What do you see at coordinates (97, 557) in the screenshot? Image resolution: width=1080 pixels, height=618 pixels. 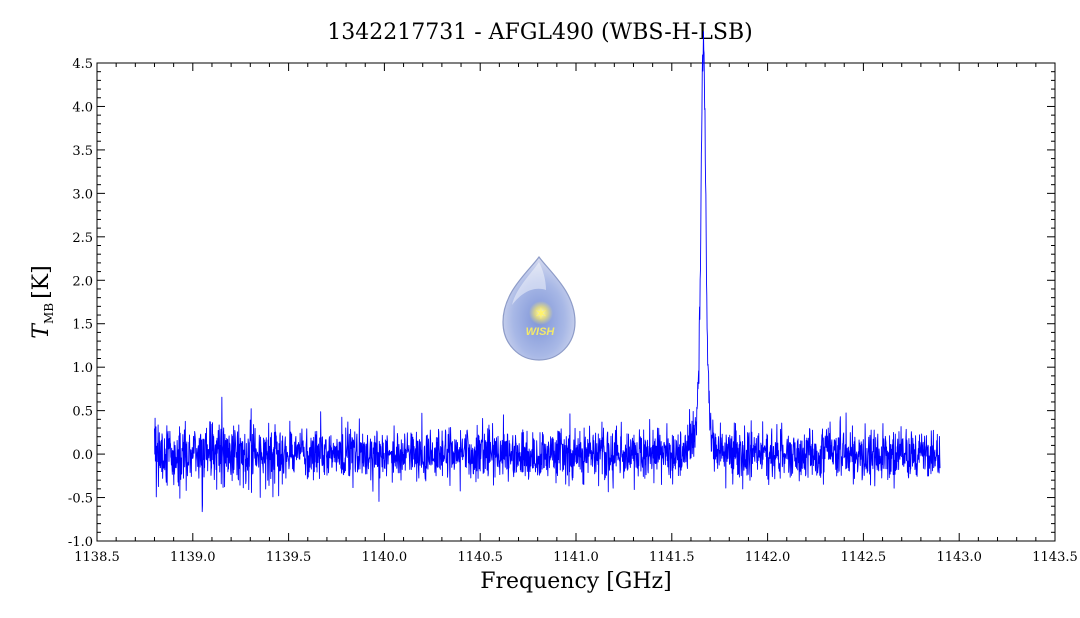 I see `x-tick-label: 1138.5` at bounding box center [97, 557].